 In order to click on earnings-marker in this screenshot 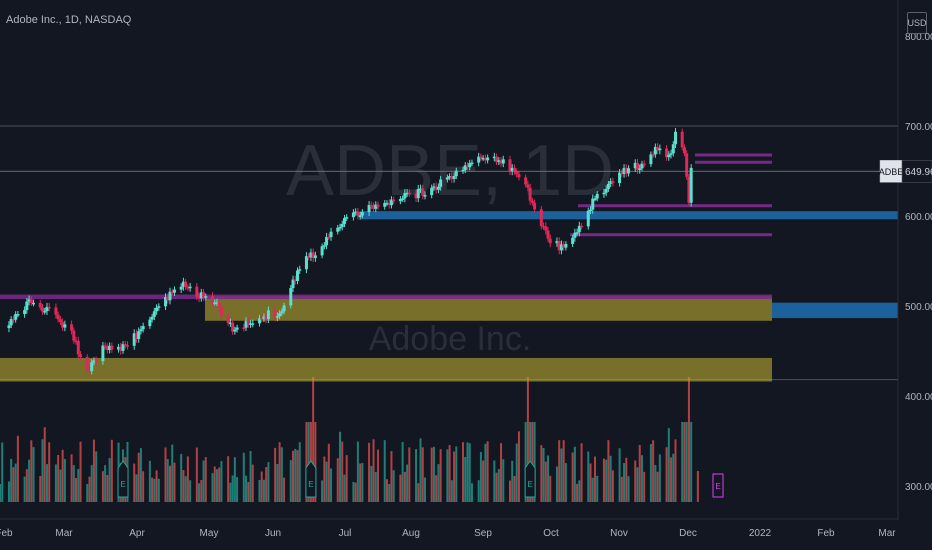, I will do `click(530, 479)`.